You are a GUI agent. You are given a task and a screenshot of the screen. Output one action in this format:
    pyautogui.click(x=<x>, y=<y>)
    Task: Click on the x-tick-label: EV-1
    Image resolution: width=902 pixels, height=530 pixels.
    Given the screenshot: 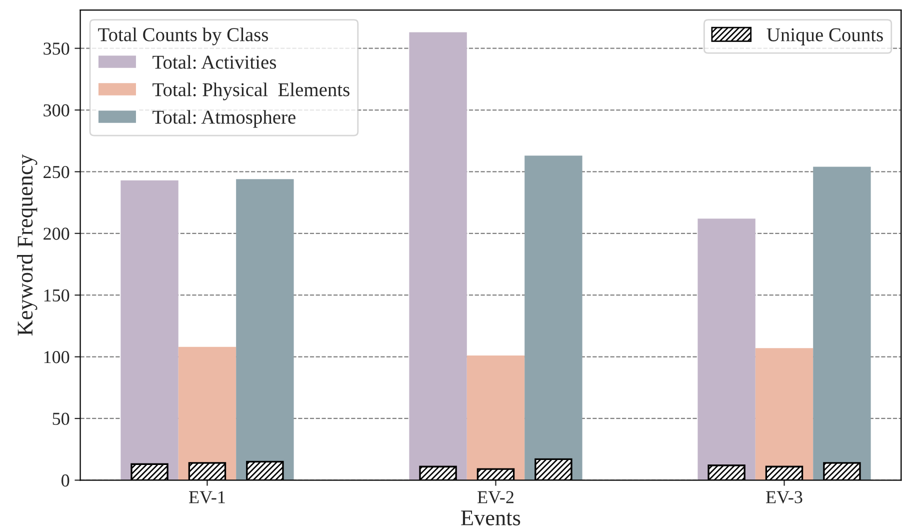 What is the action you would take?
    pyautogui.click(x=207, y=497)
    